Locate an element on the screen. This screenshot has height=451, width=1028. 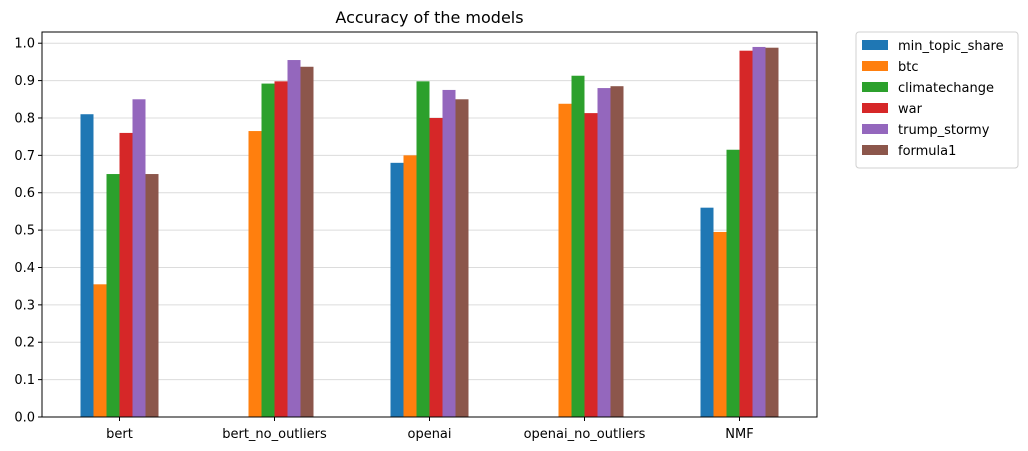
bar-trump_stormy-openai_no_outliers is located at coordinates (604, 252).